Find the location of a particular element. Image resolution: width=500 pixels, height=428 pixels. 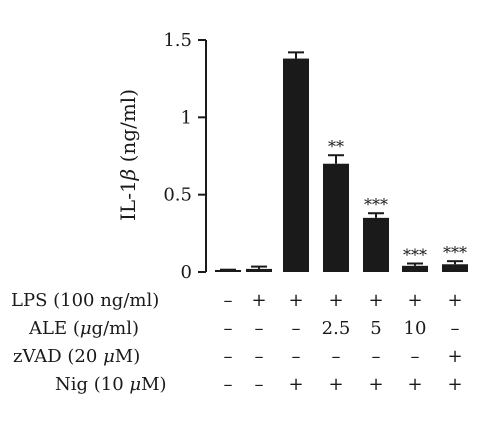

y-axis: 0 0.5 1 1.5 is located at coordinates (185, 156).